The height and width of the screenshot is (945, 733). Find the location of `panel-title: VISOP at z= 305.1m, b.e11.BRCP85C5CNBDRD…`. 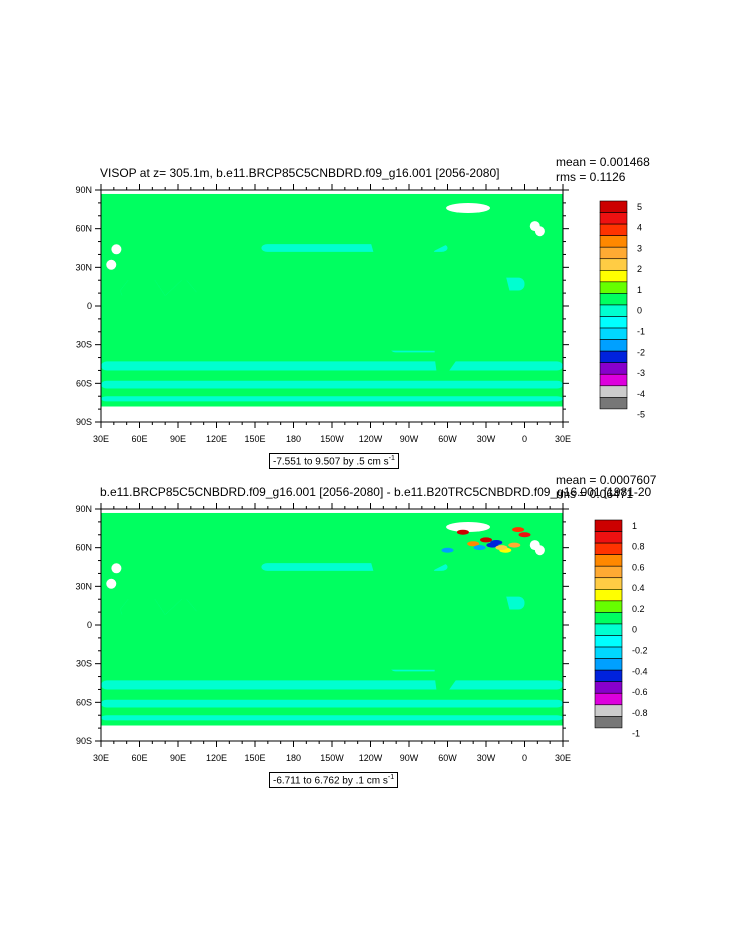

panel-title: VISOP at z= 305.1m, b.e11.BRCP85C5CNBDRD… is located at coordinates (300, 173).